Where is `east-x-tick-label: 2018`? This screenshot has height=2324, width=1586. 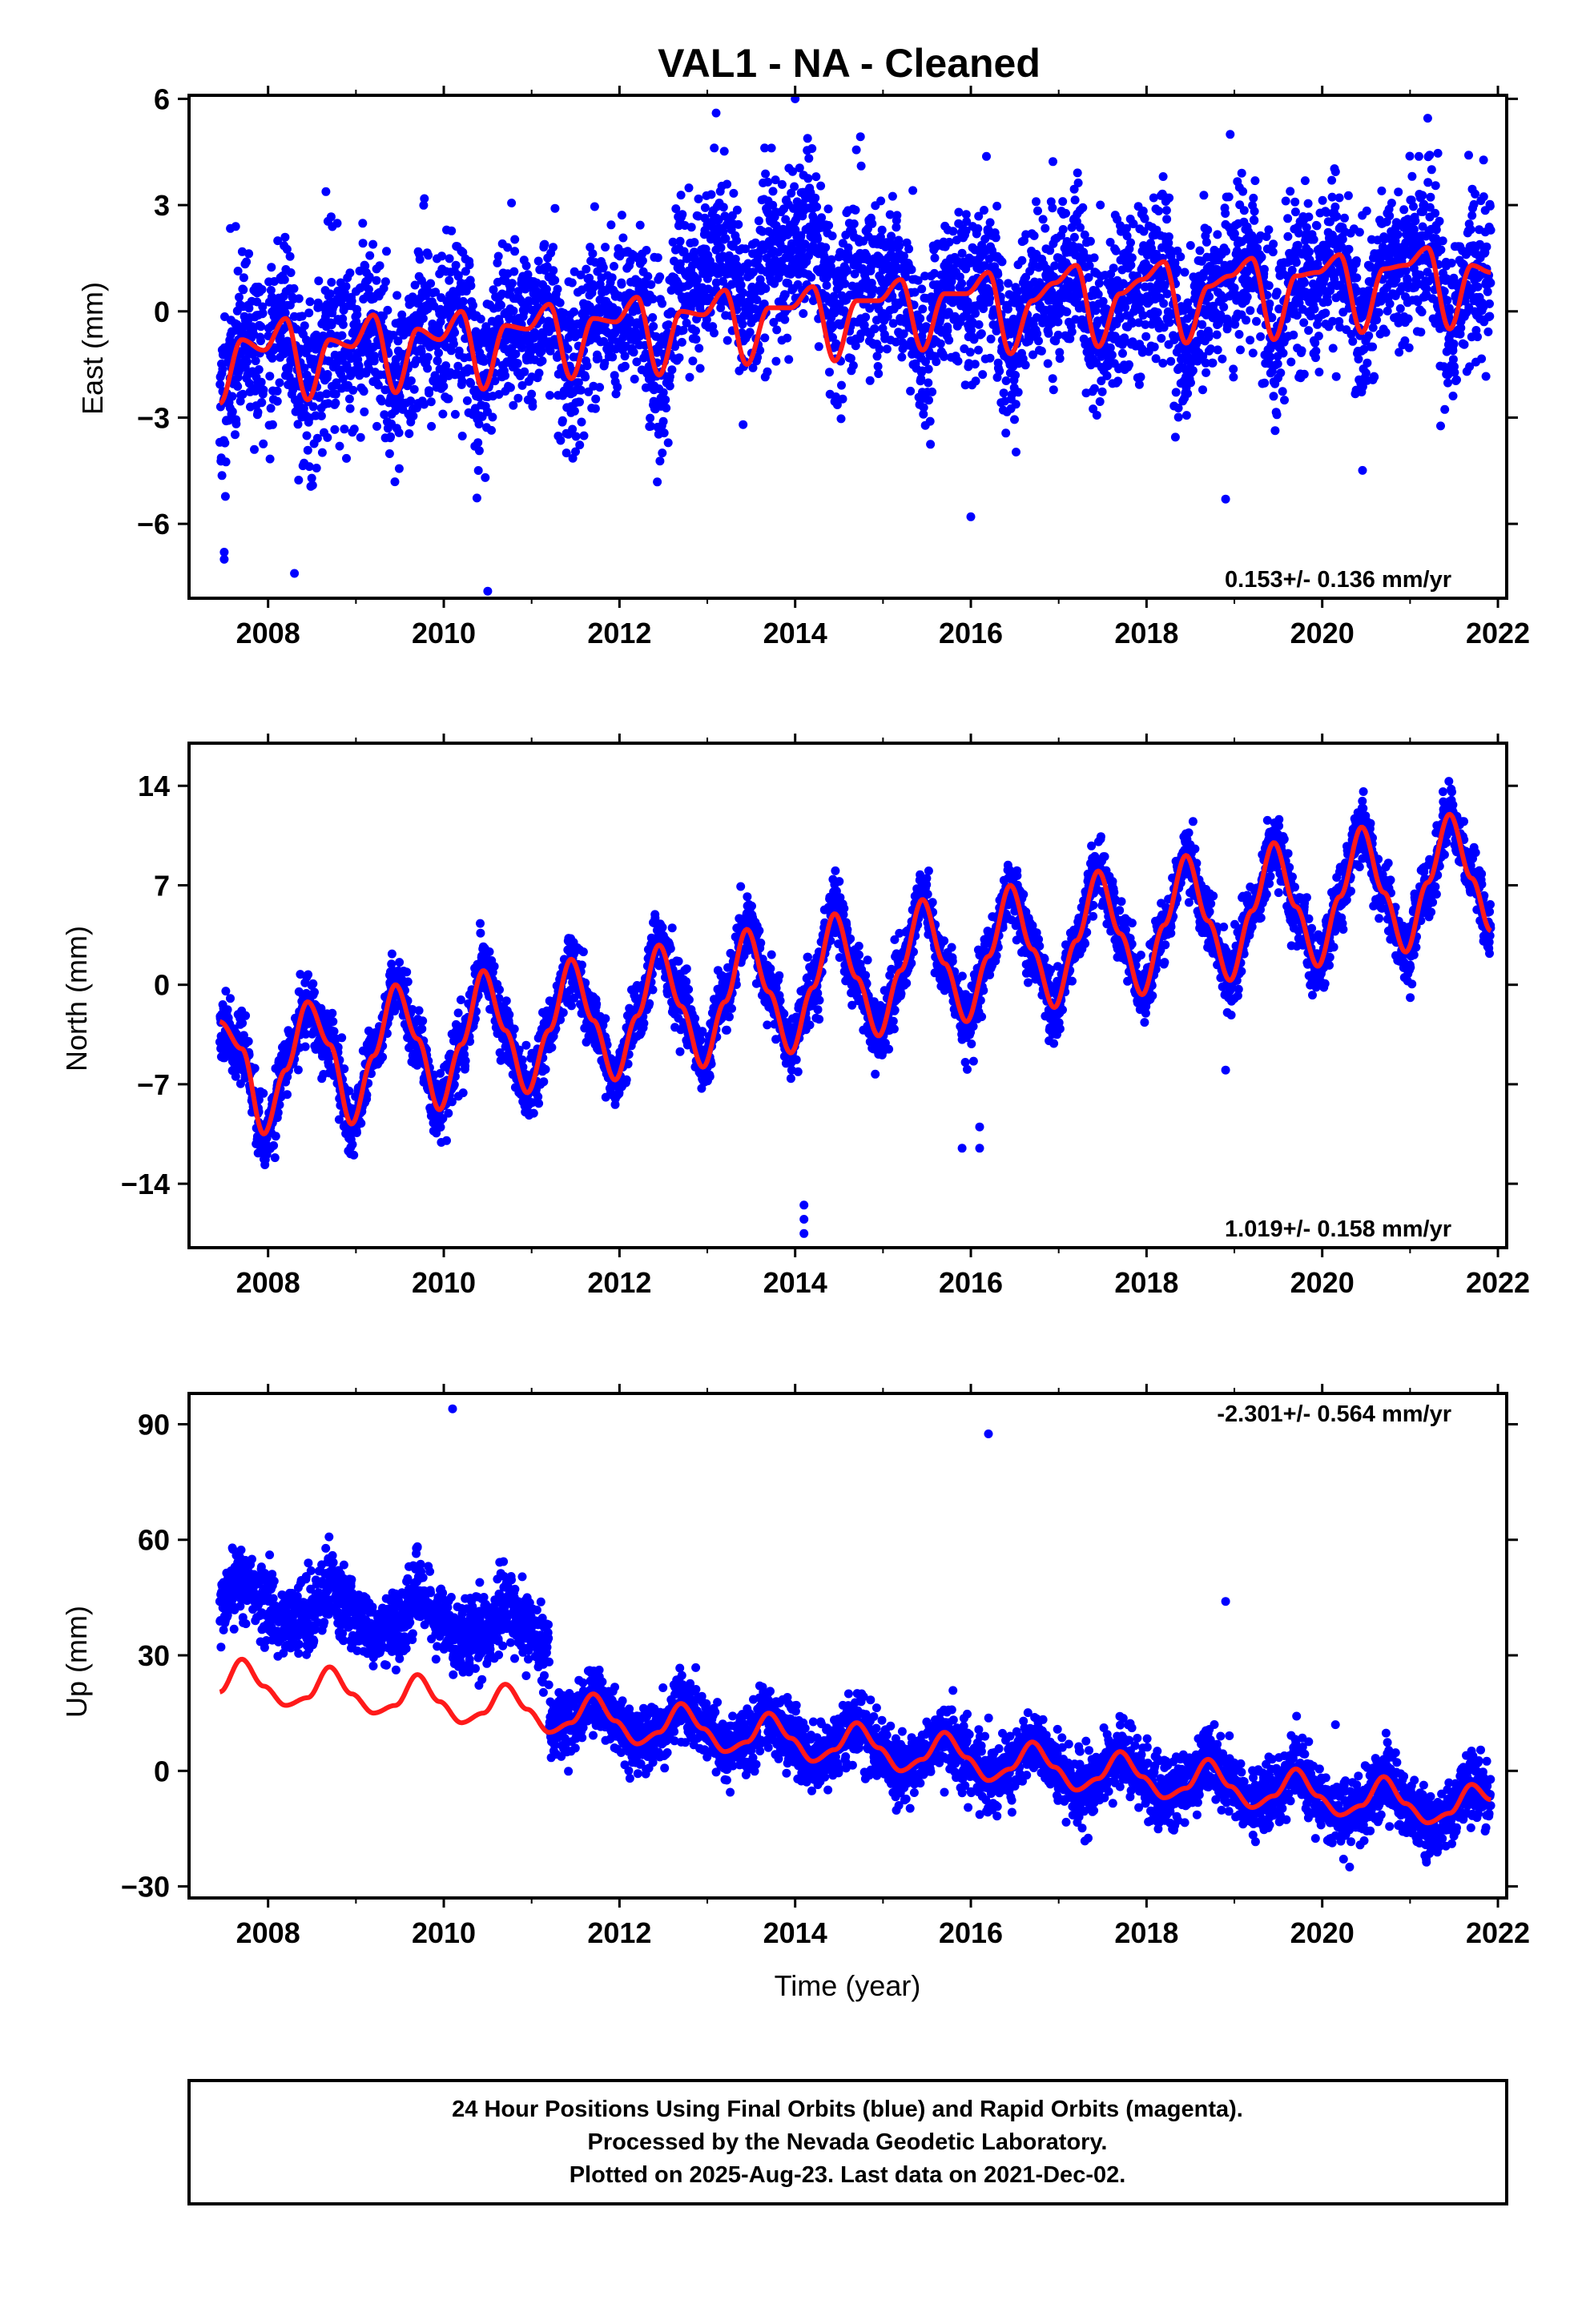
east-x-tick-label: 2018 is located at coordinates (1146, 633).